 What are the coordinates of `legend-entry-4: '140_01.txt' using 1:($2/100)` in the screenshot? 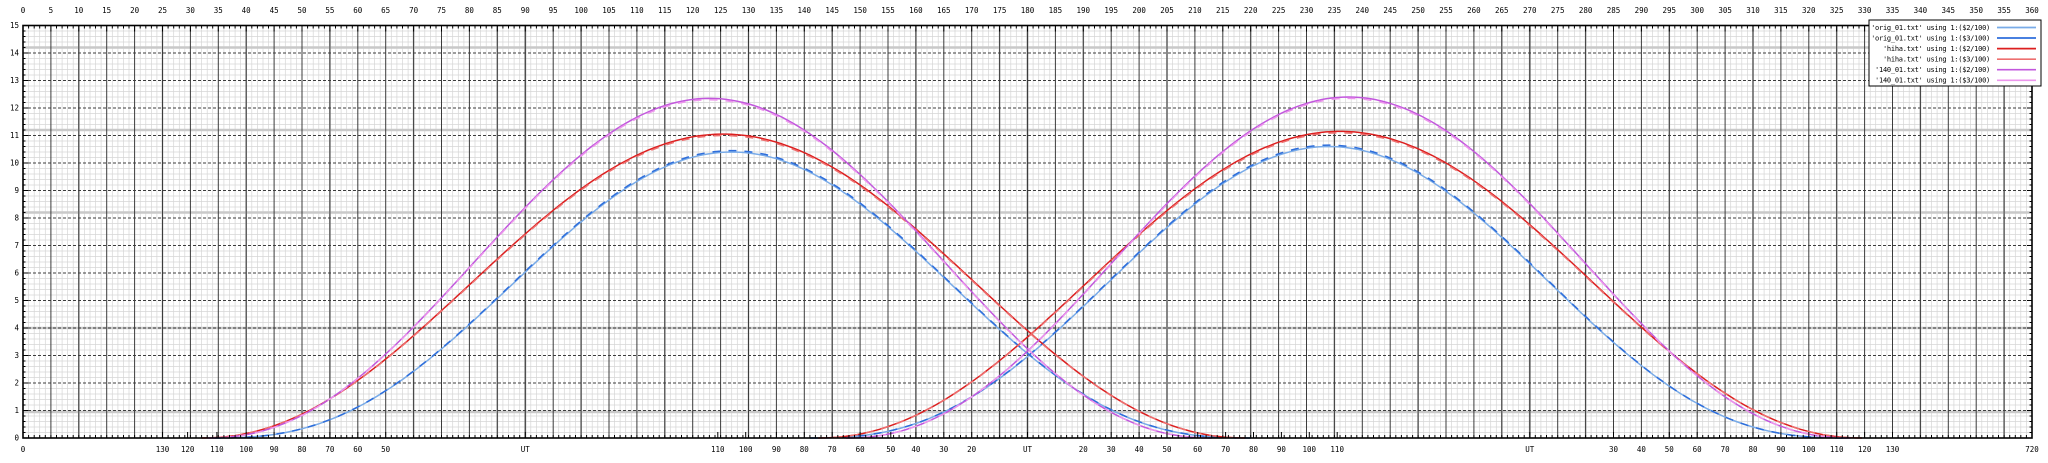 It's located at (1955, 70).